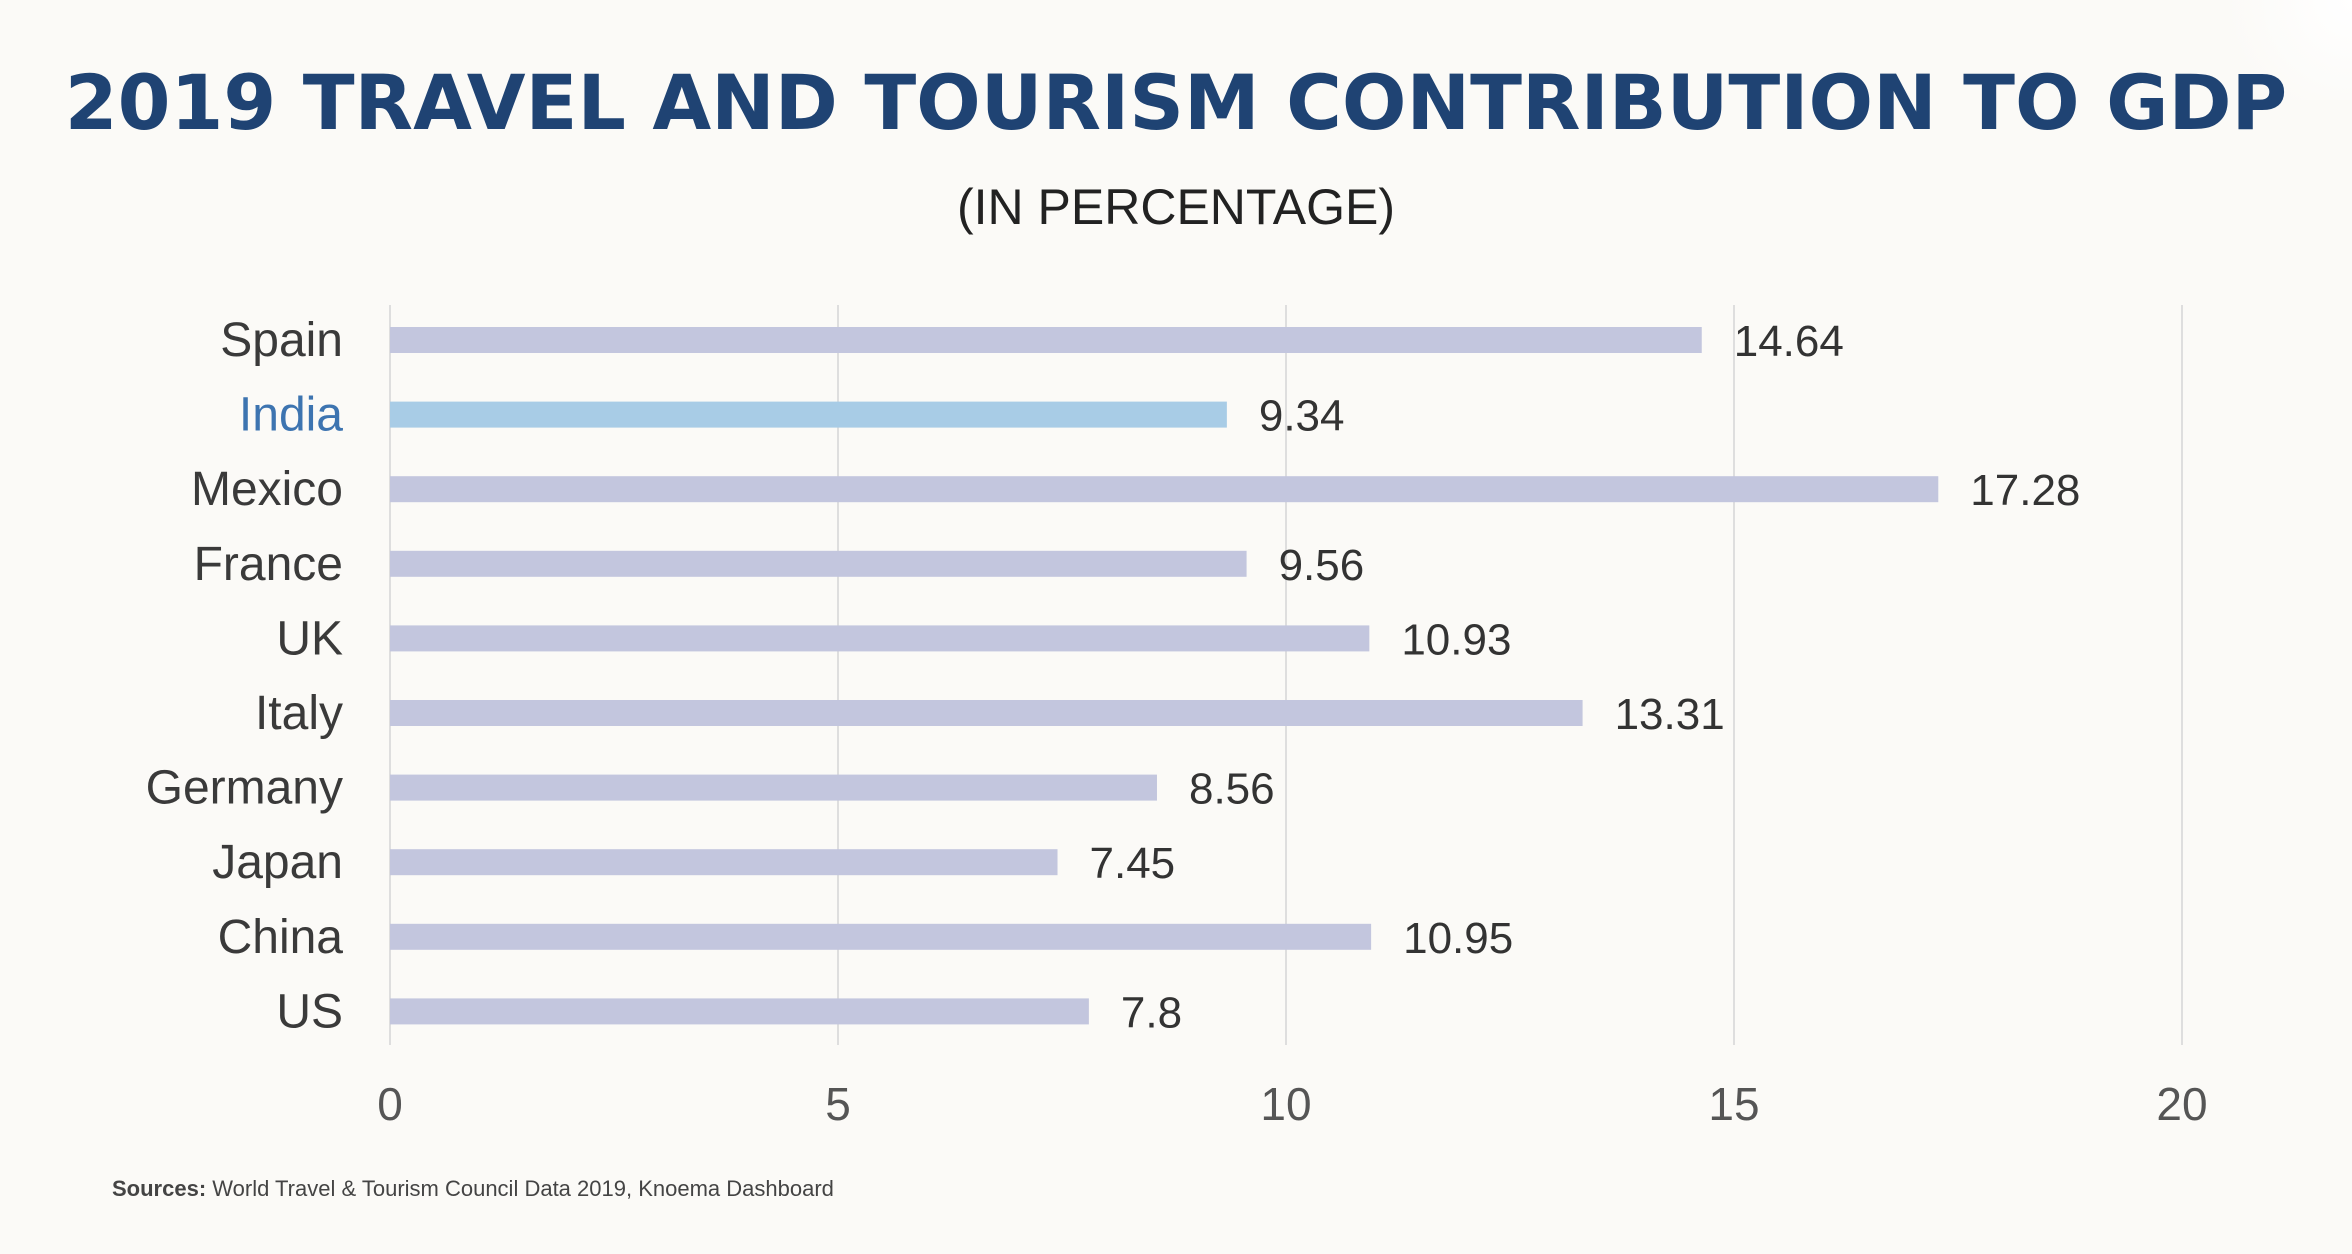 This screenshot has width=2352, height=1254. I want to click on data-label: 17.28, so click(2025, 490).